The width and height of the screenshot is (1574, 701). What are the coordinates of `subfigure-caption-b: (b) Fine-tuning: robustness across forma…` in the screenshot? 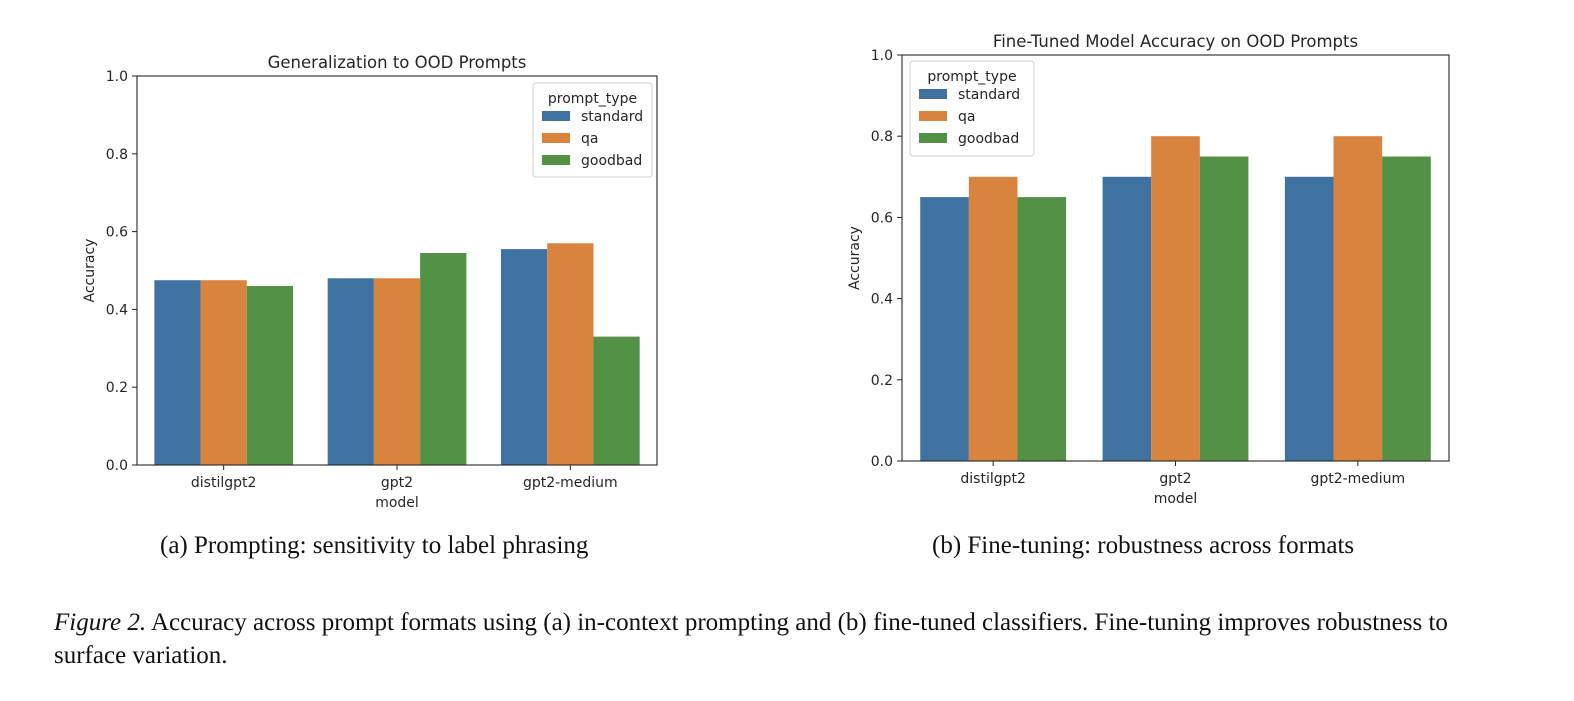 It's located at (1143, 545).